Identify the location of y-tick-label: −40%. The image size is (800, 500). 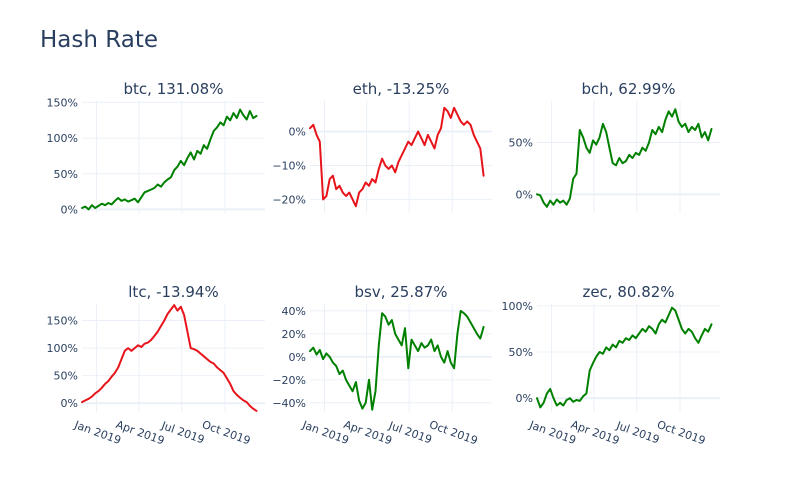
(289, 403).